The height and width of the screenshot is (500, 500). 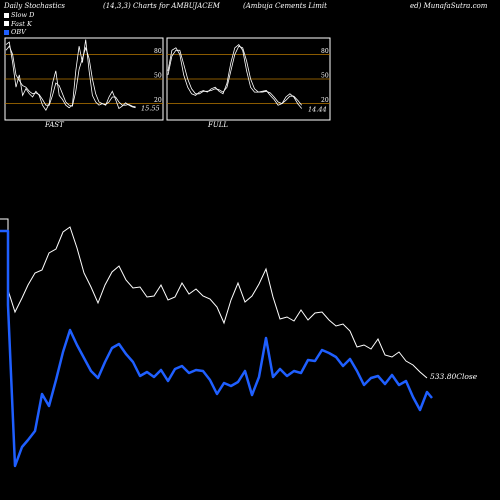 I want to click on fast-tick-80: 80, so click(x=158, y=51).